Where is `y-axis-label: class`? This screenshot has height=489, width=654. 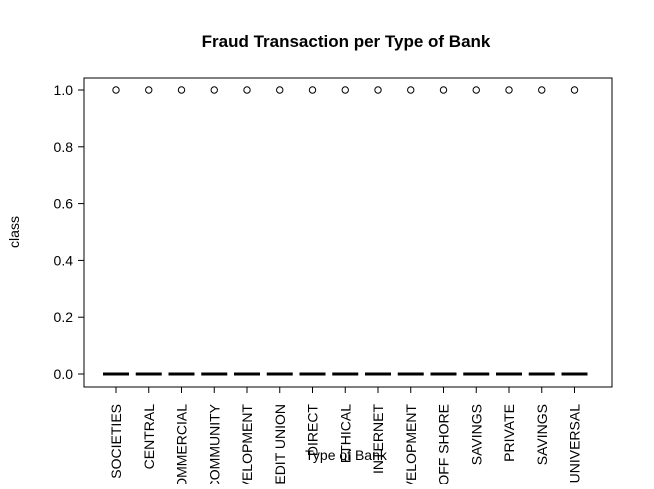 y-axis-label: class is located at coordinates (14, 232).